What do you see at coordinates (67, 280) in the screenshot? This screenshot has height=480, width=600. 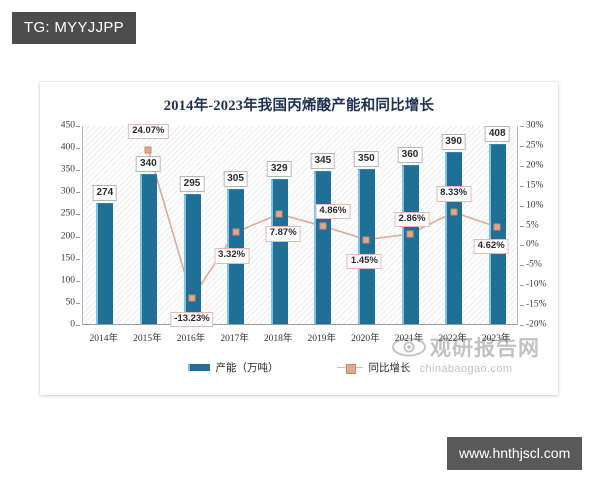 I see `left-axis-tick: 100` at bounding box center [67, 280].